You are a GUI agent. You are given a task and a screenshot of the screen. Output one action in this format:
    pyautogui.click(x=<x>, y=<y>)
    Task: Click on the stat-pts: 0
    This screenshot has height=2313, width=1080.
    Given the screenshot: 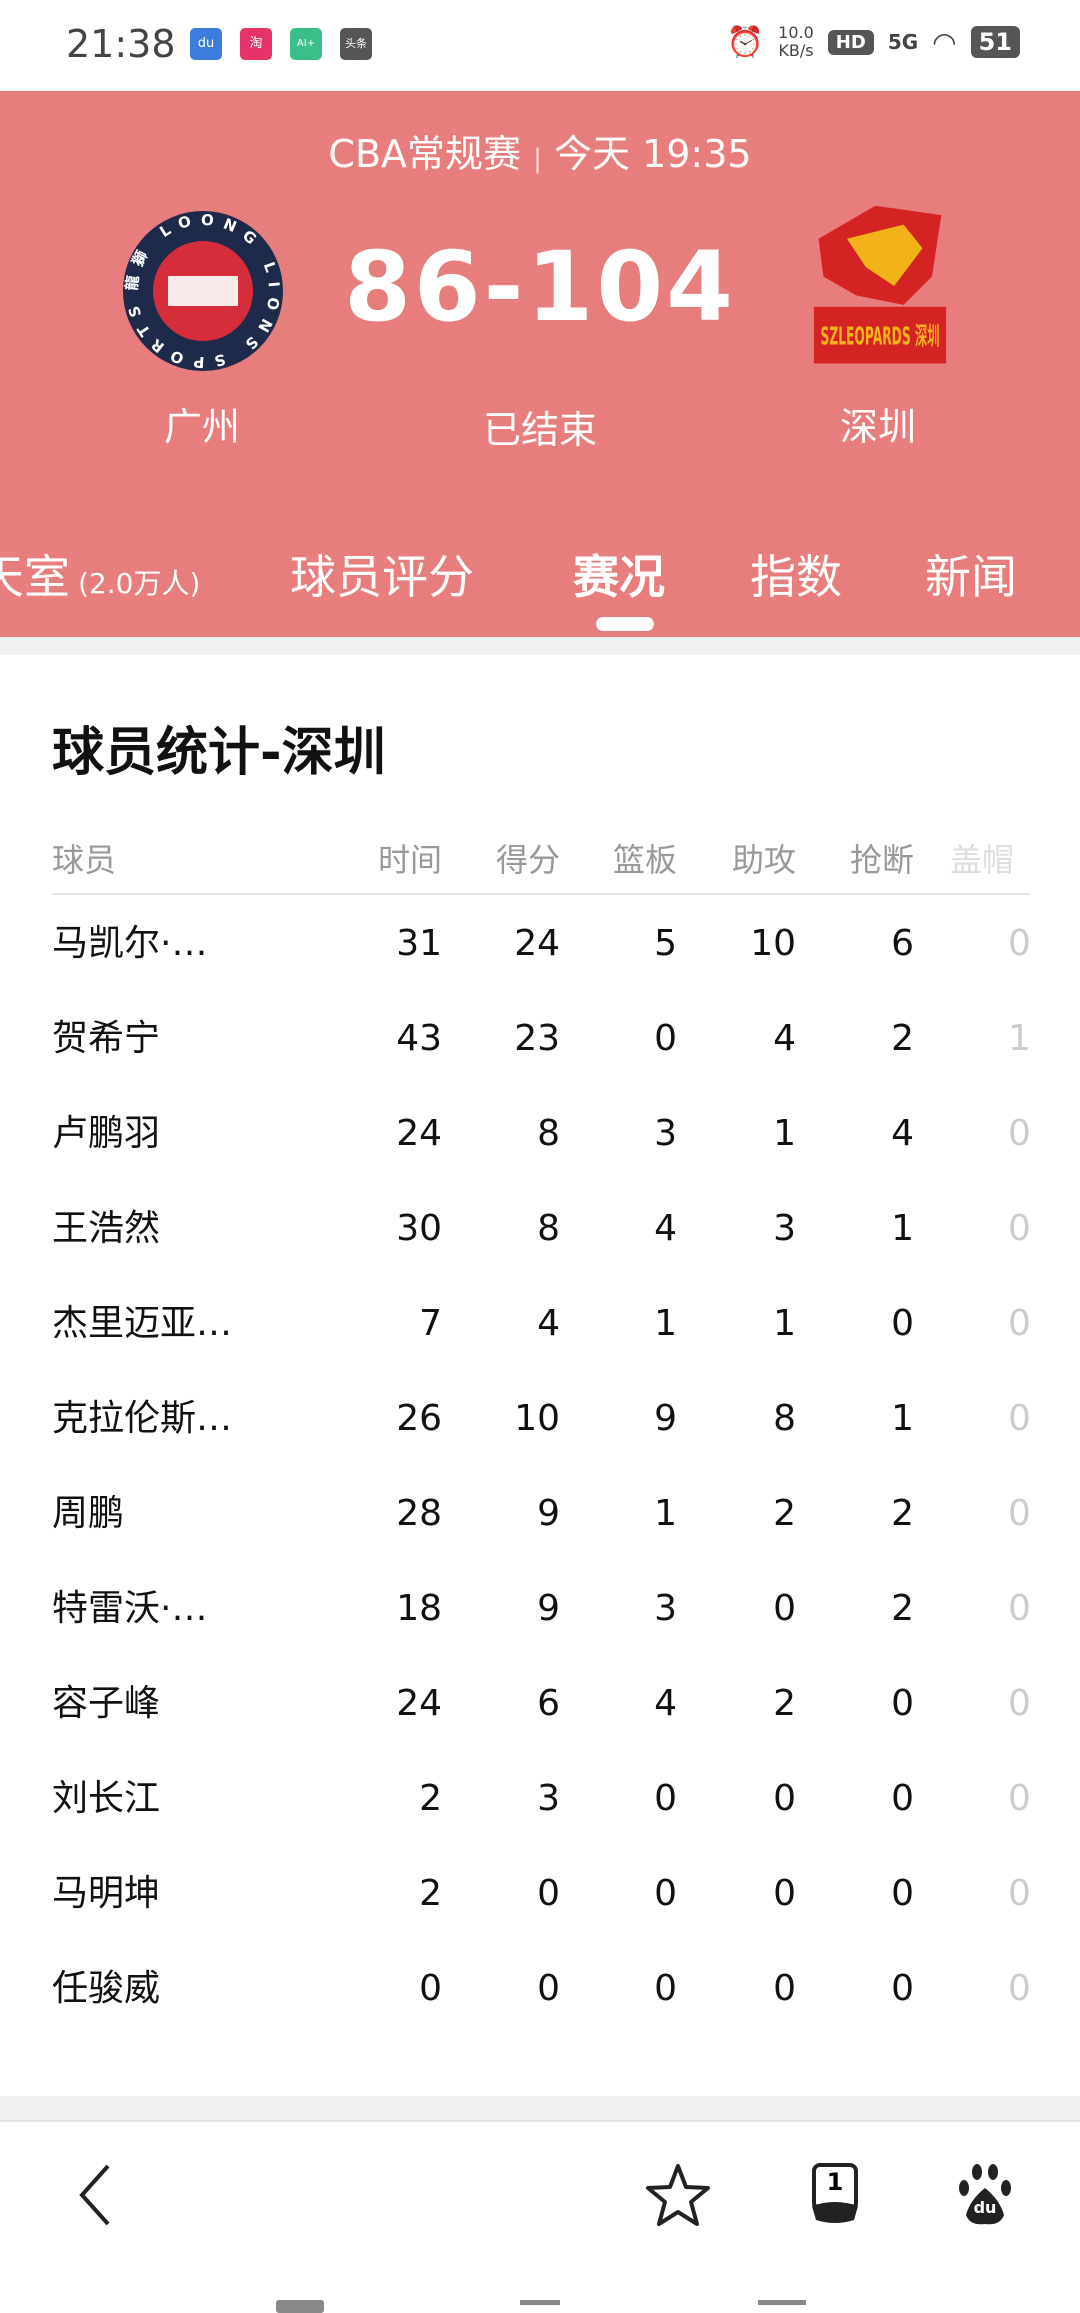 What is the action you would take?
    pyautogui.click(x=548, y=1893)
    